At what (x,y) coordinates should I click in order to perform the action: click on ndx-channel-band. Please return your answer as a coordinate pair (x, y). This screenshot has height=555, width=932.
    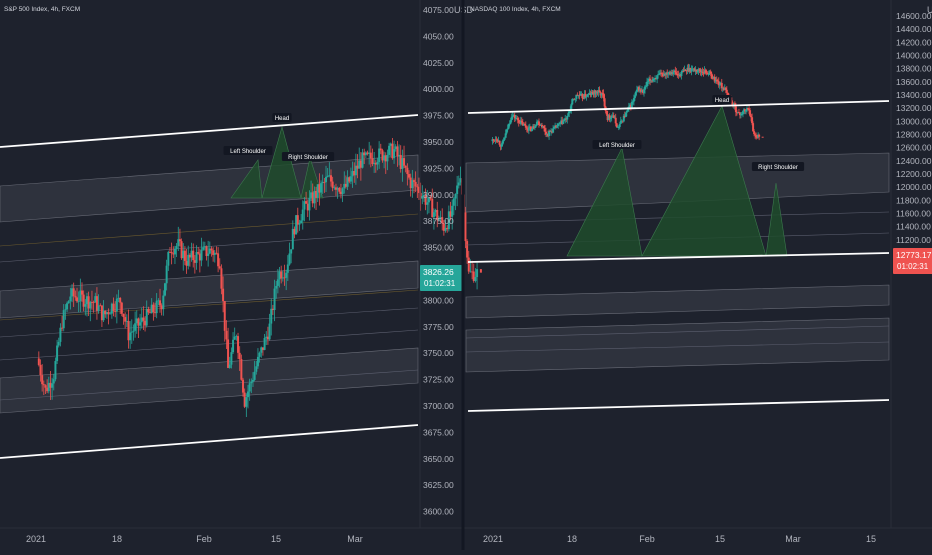
    Looking at the image, I should click on (677, 345).